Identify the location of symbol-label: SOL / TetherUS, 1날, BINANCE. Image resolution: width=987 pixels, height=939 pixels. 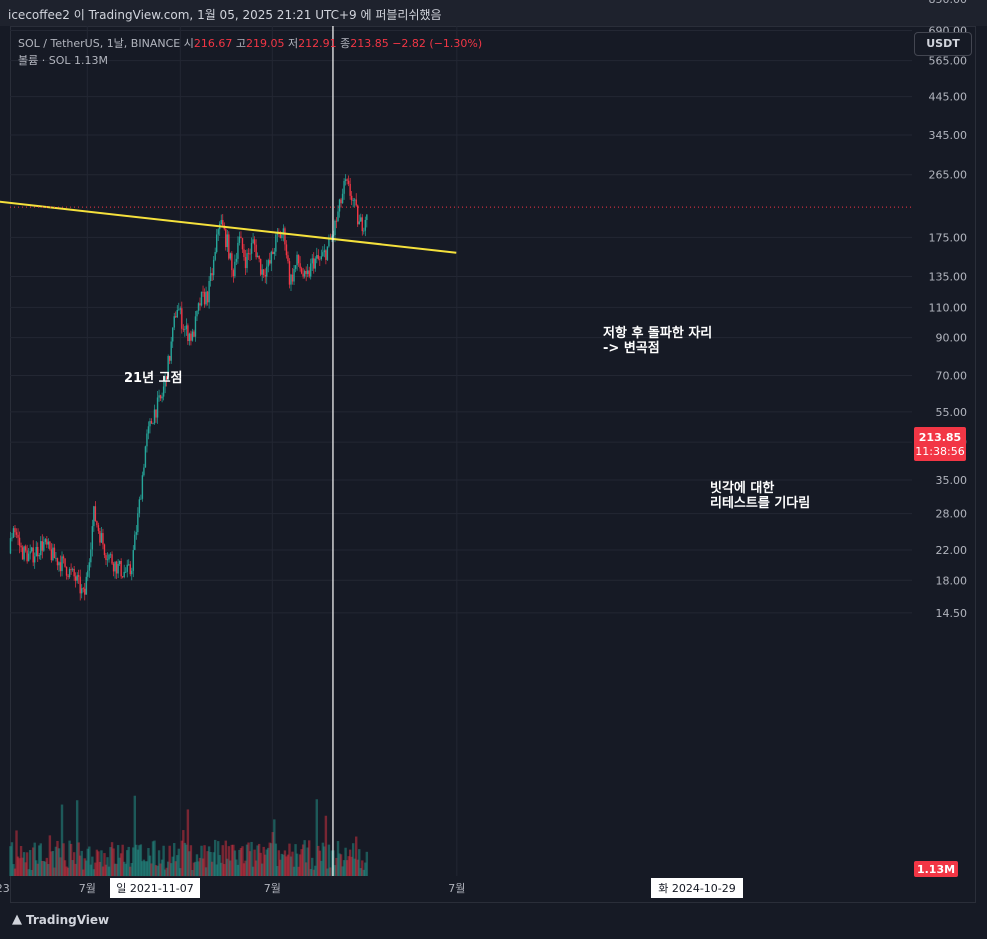
(99, 43).